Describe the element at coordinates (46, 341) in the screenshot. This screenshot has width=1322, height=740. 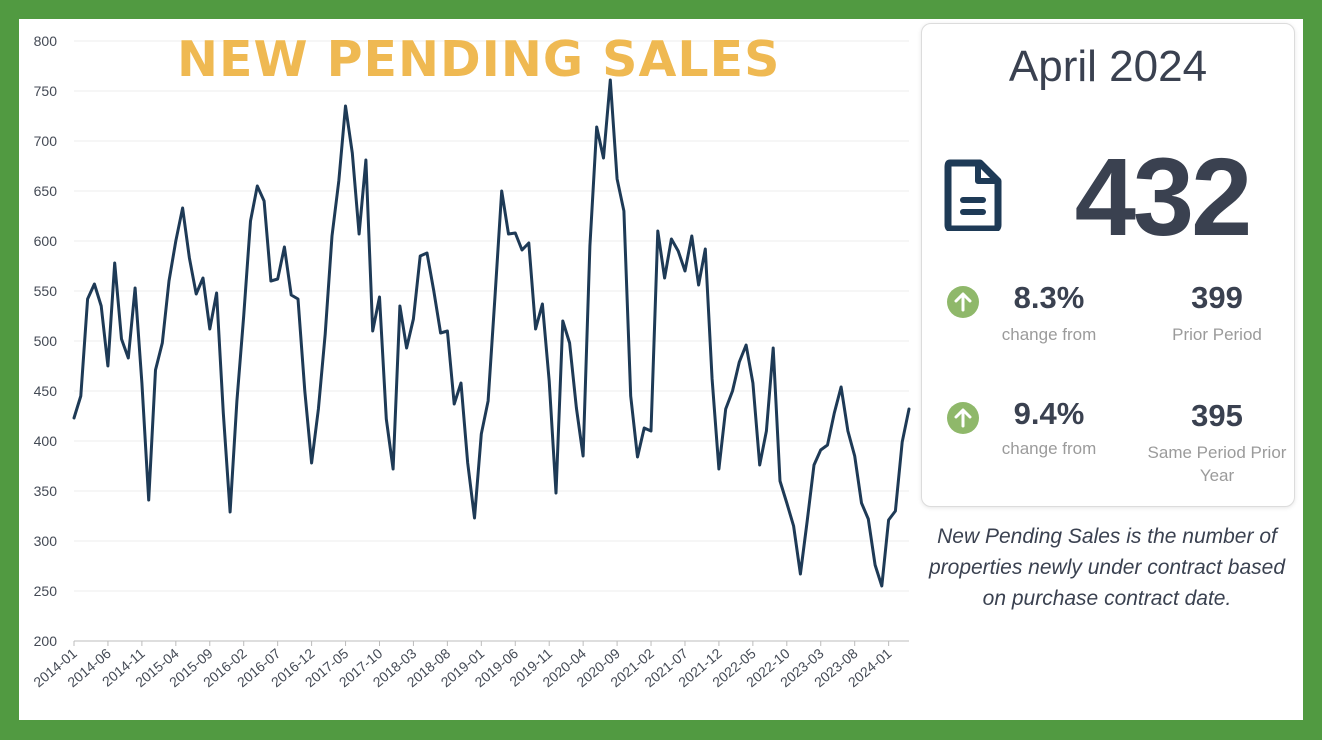
I see `y-tick-label: 500` at that location.